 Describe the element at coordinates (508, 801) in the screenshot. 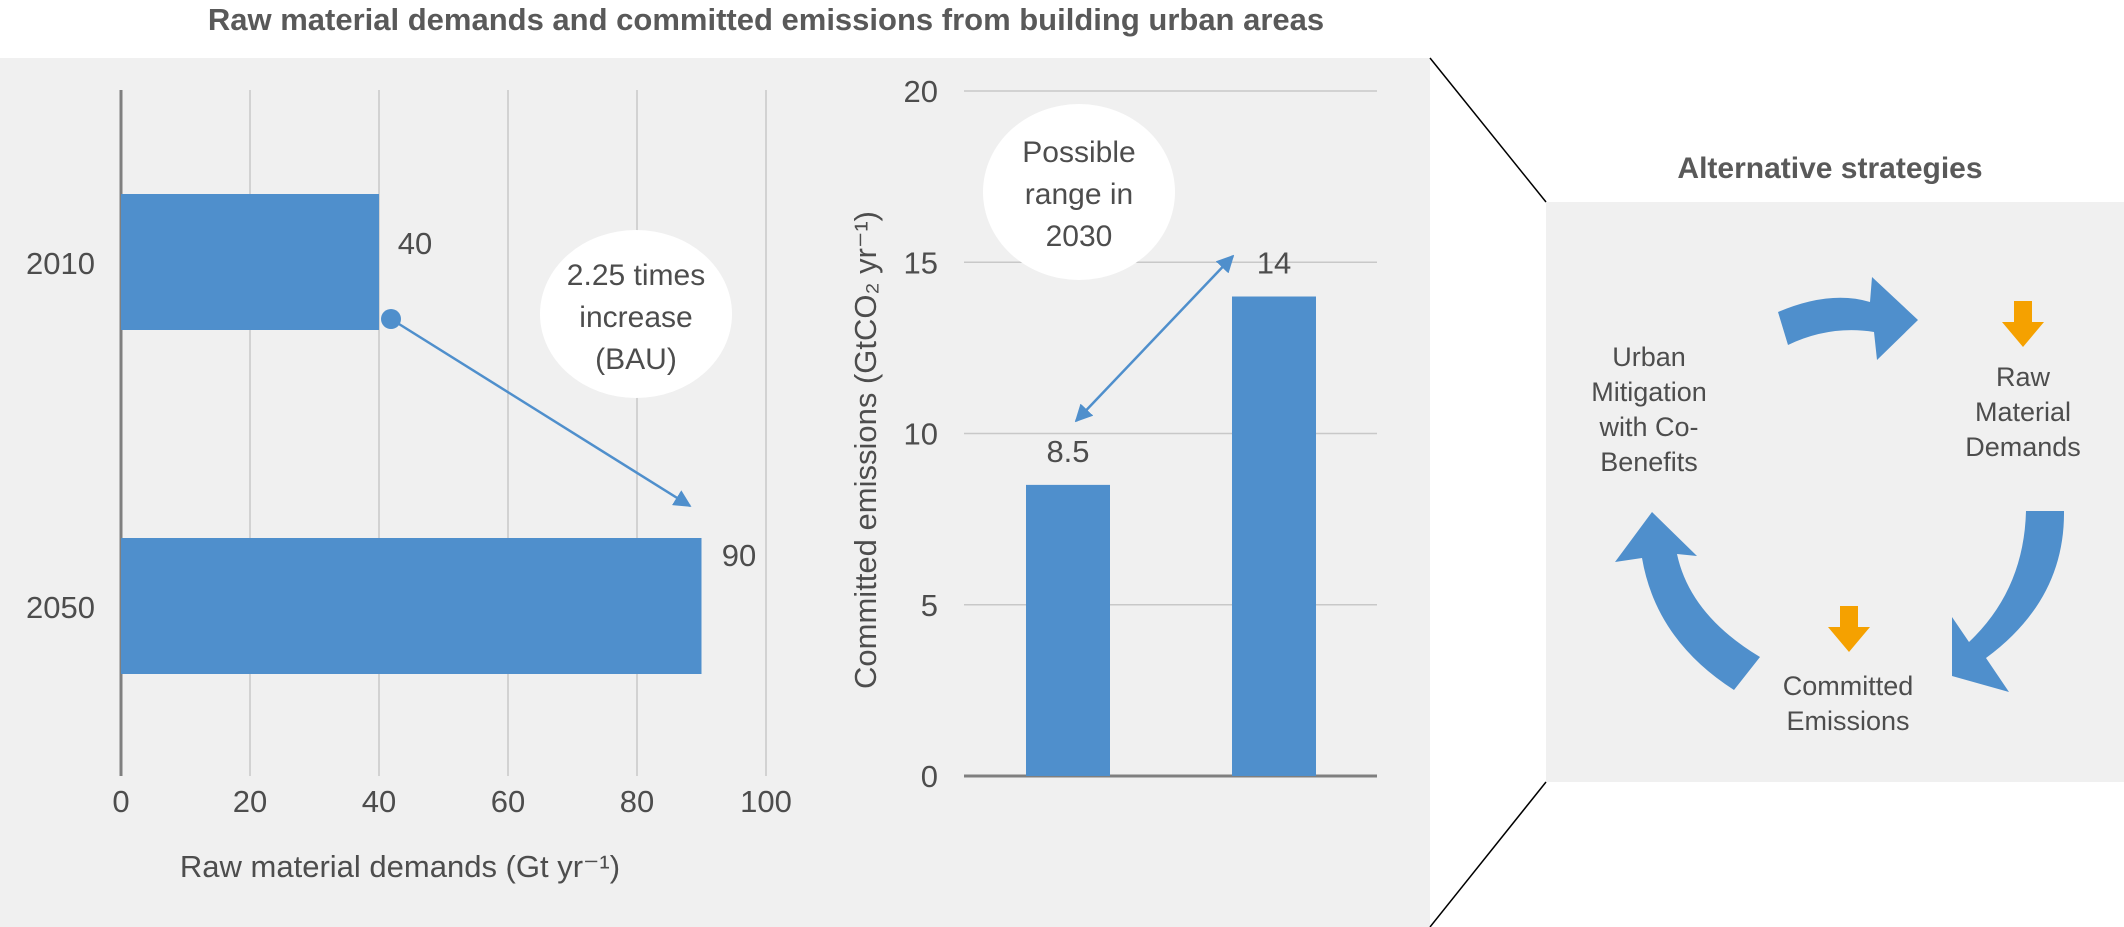

I see `x-tick-label: 60` at that location.